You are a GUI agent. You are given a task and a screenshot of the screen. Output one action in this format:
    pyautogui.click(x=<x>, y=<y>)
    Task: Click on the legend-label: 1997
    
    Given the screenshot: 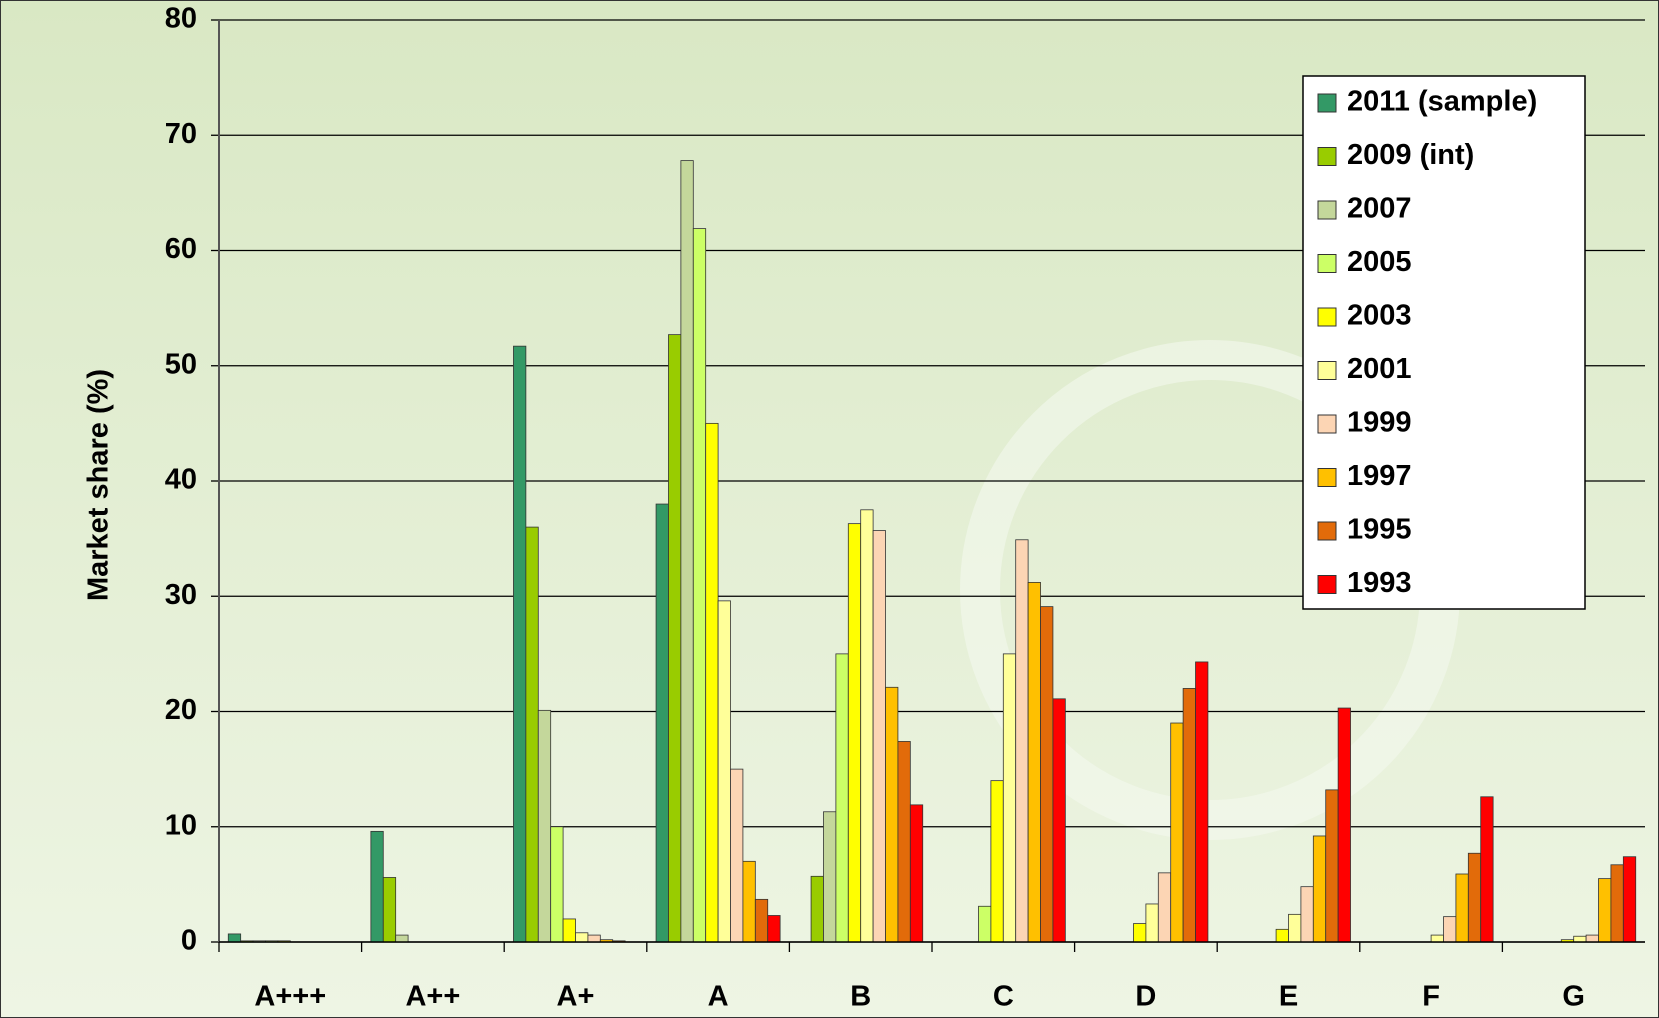 What is the action you would take?
    pyautogui.click(x=1379, y=476)
    